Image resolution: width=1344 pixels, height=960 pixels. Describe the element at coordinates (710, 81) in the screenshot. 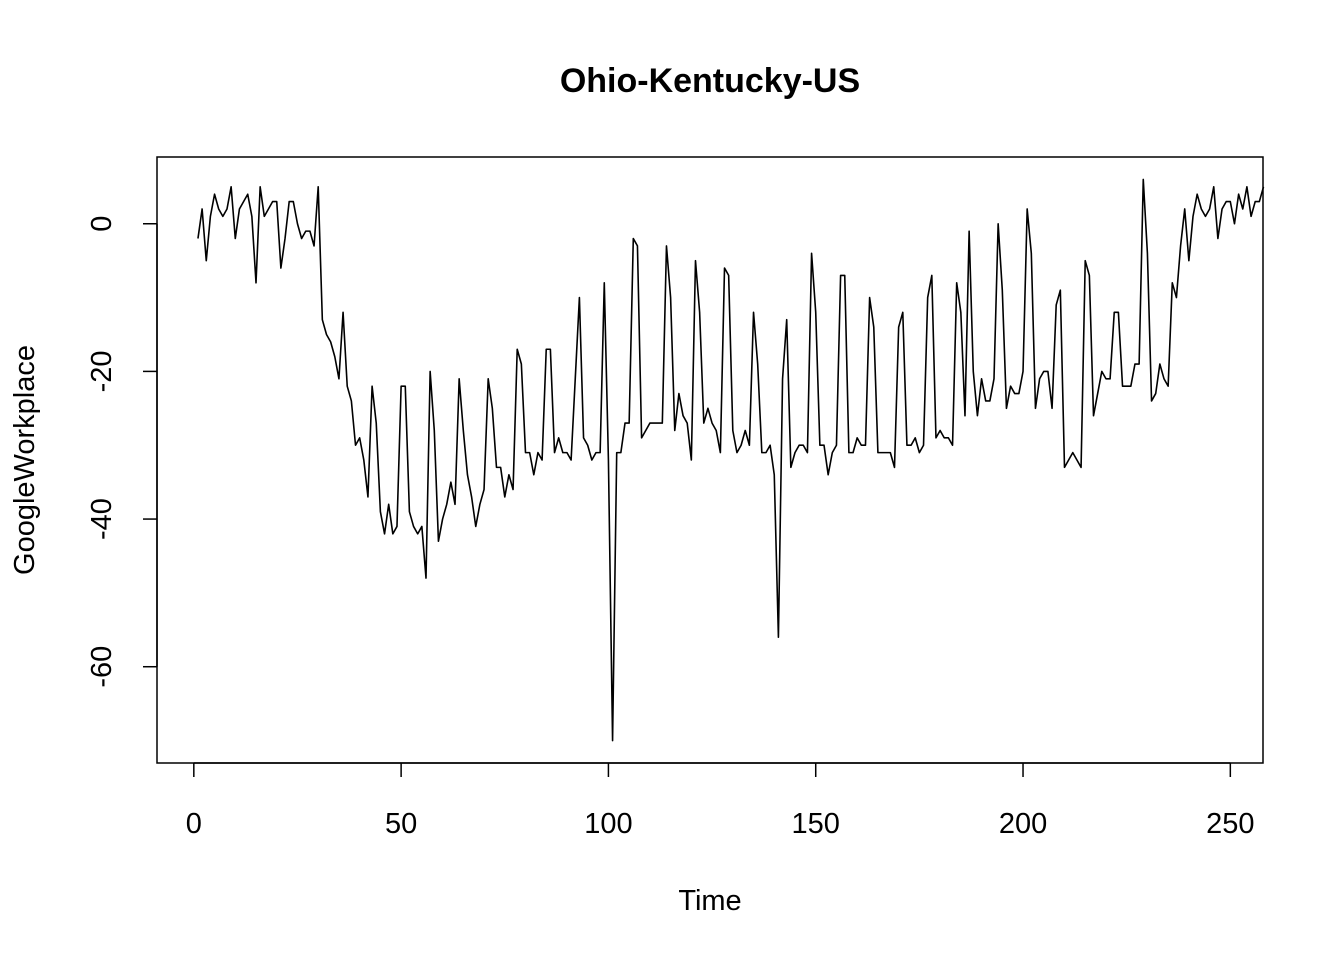

I see `chart-title: Ohio-Kentucky-US` at that location.